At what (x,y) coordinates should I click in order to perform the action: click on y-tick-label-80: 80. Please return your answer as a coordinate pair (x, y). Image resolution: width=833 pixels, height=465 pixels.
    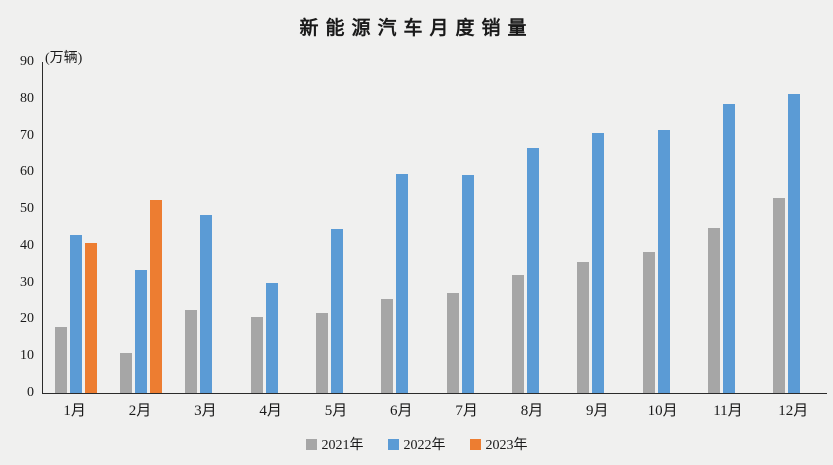
    Looking at the image, I should click on (27, 98).